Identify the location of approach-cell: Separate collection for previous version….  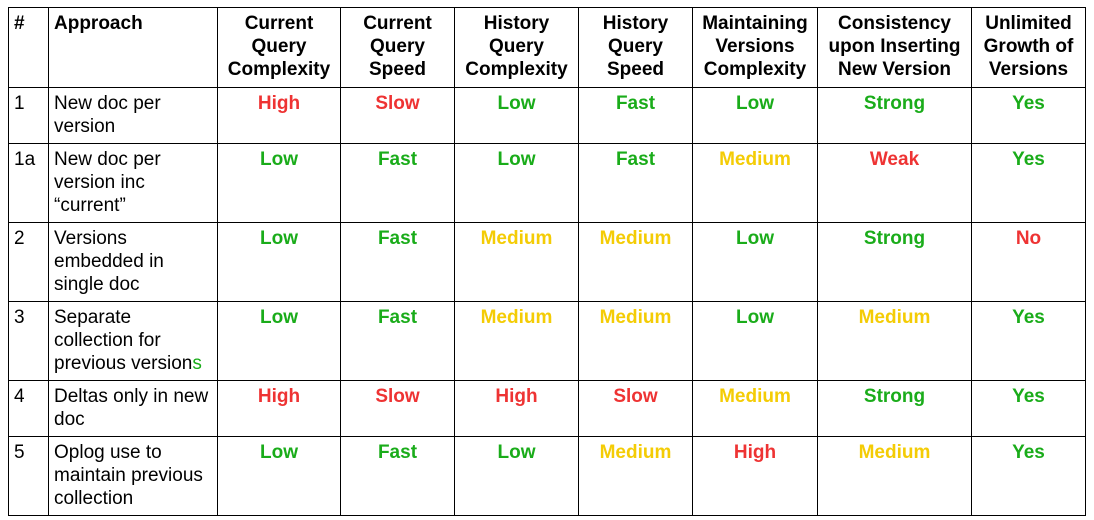
(133, 341).